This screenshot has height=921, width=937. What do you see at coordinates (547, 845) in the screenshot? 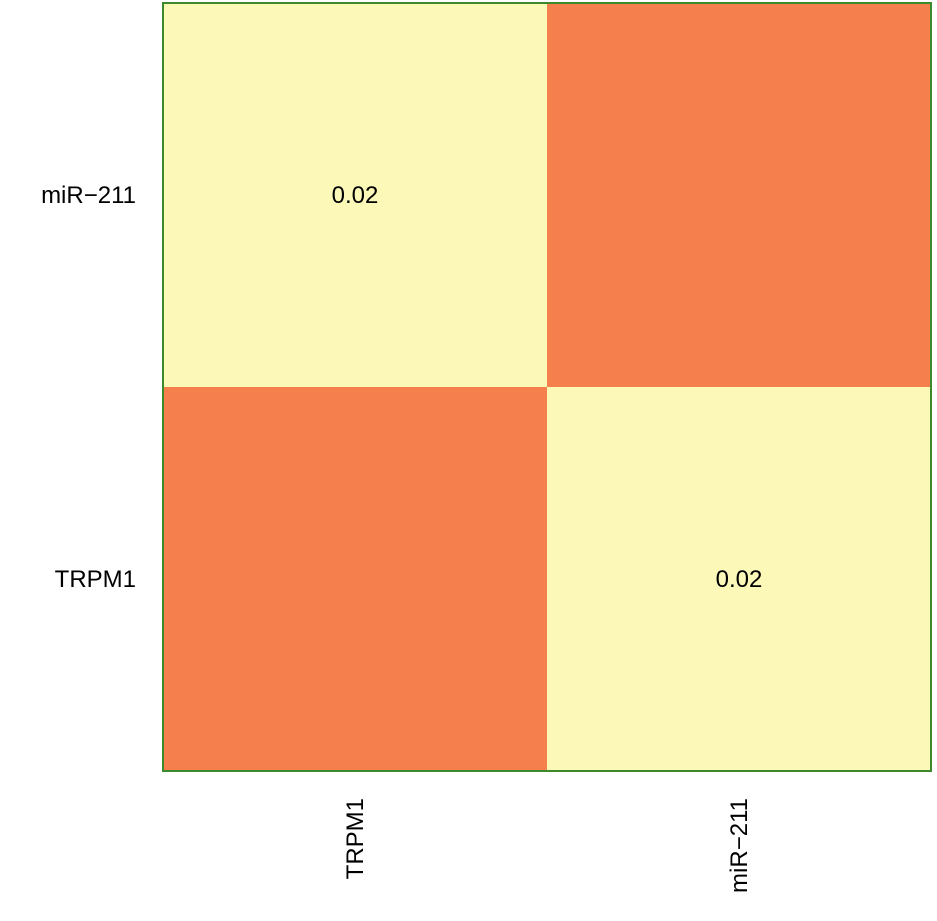
I see `column-labels: TRPM1 miR−211` at bounding box center [547, 845].